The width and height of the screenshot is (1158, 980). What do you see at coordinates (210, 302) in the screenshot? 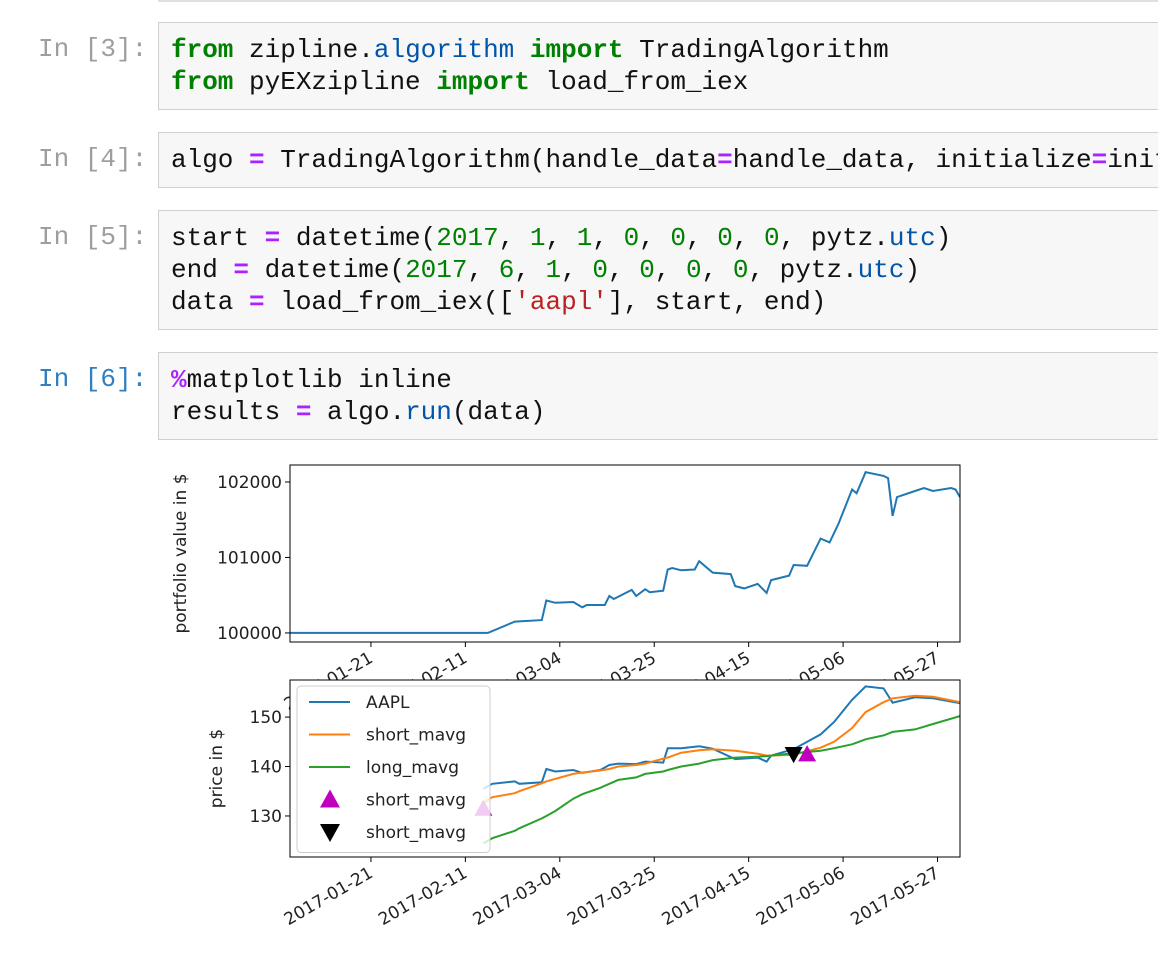
I see `code-token: data` at bounding box center [210, 302].